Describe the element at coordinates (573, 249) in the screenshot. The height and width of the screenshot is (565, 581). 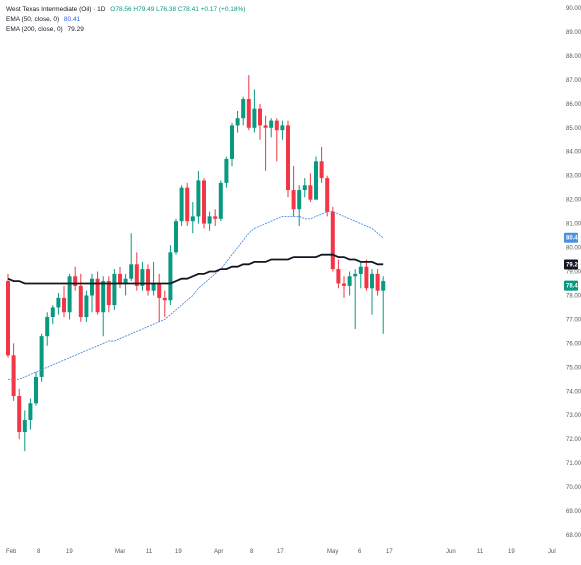
I see `price-tick-label: 80.00` at that location.